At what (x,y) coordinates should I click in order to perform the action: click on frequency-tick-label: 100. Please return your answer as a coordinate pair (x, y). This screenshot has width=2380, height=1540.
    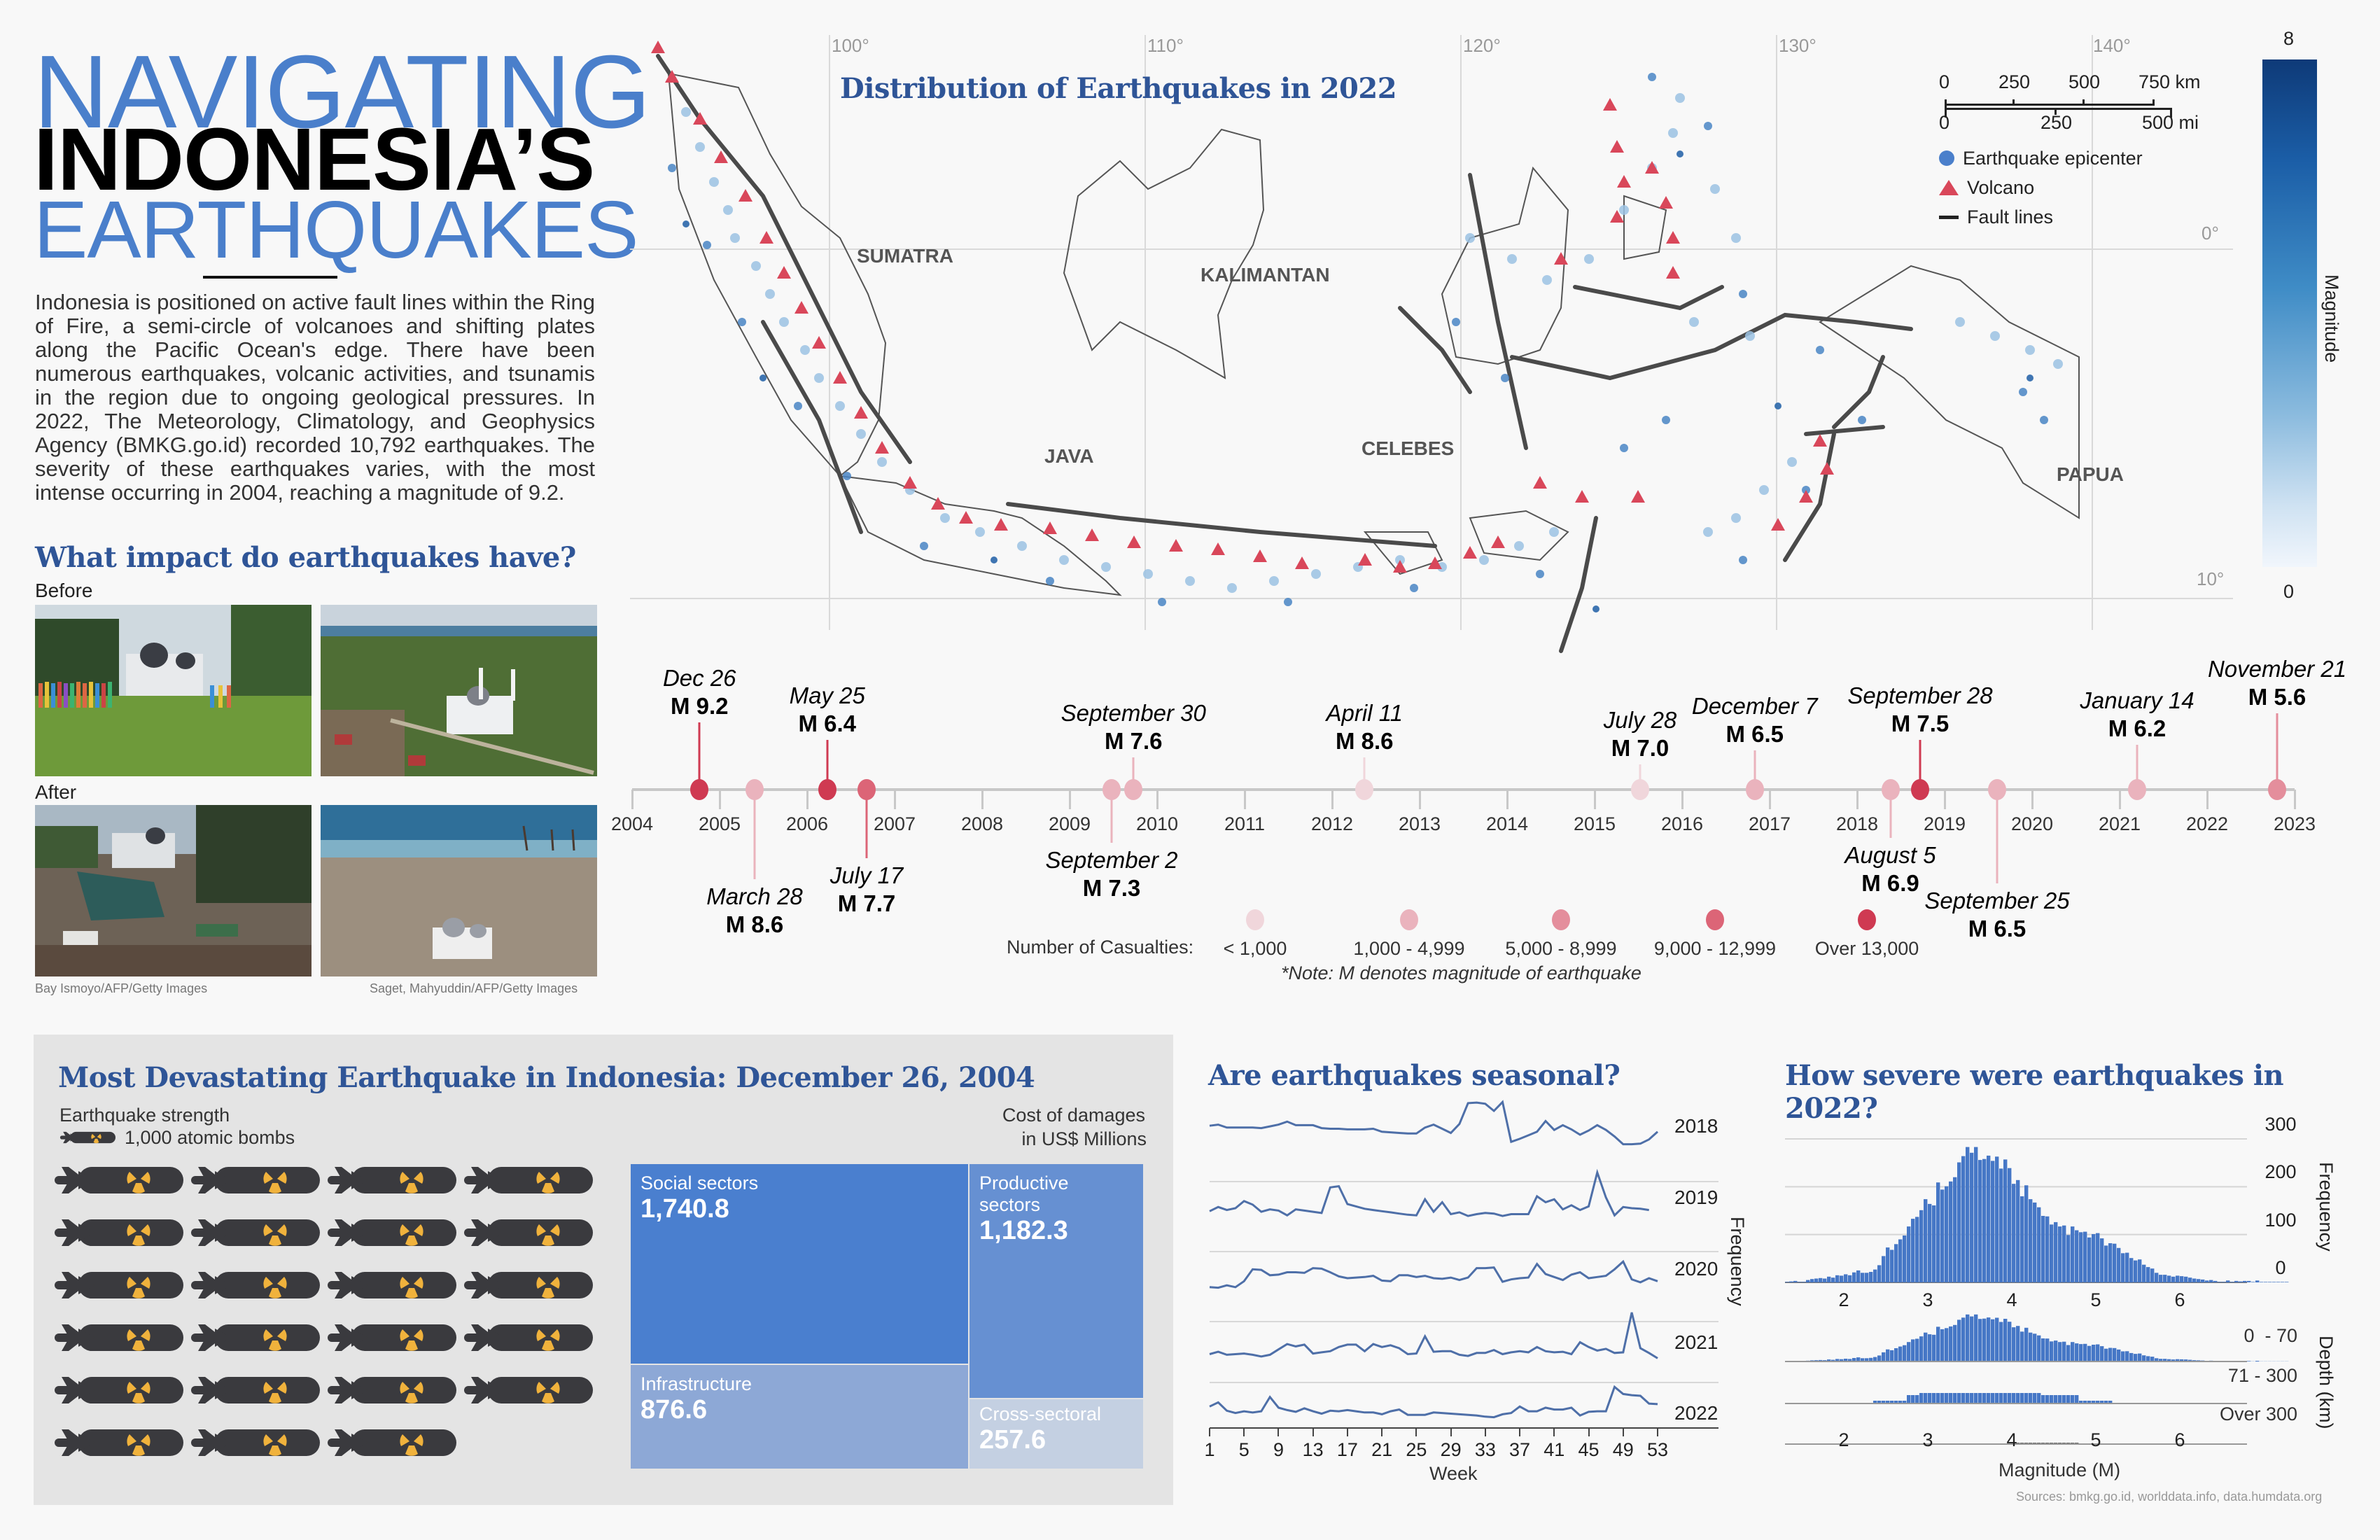
    Looking at the image, I should click on (2280, 1220).